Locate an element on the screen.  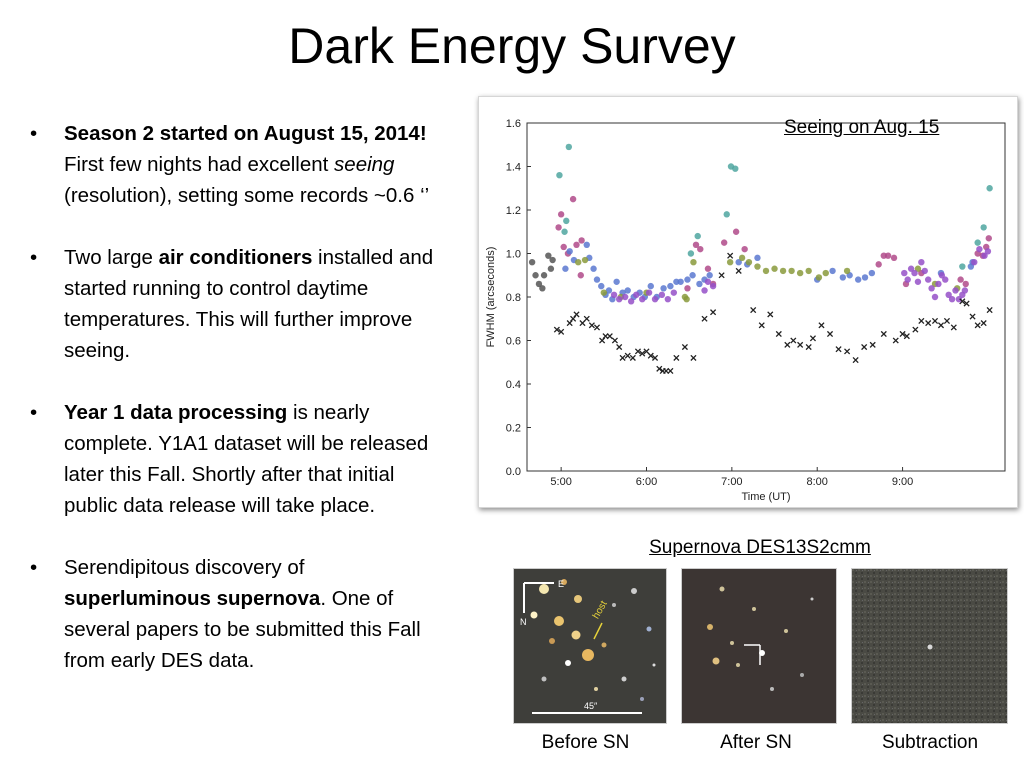
east-label: E is located at coordinates (561, 584).